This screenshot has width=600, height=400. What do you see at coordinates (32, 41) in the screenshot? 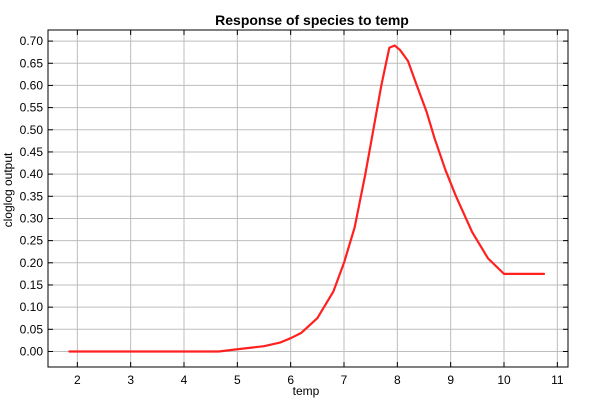
I see `y-tick-label: 0.70` at bounding box center [32, 41].